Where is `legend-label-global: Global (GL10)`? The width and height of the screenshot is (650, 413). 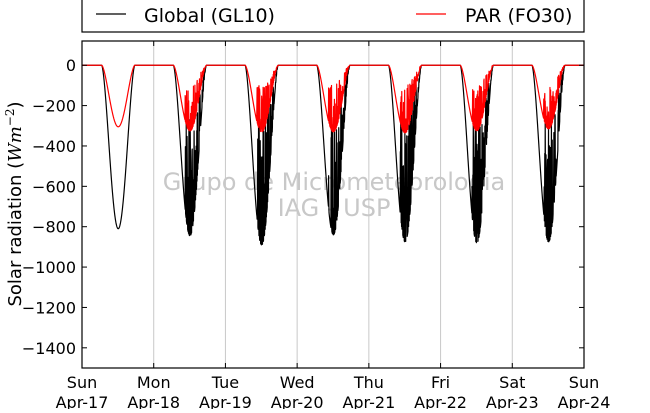 legend-label-global: Global (GL10) is located at coordinates (209, 16).